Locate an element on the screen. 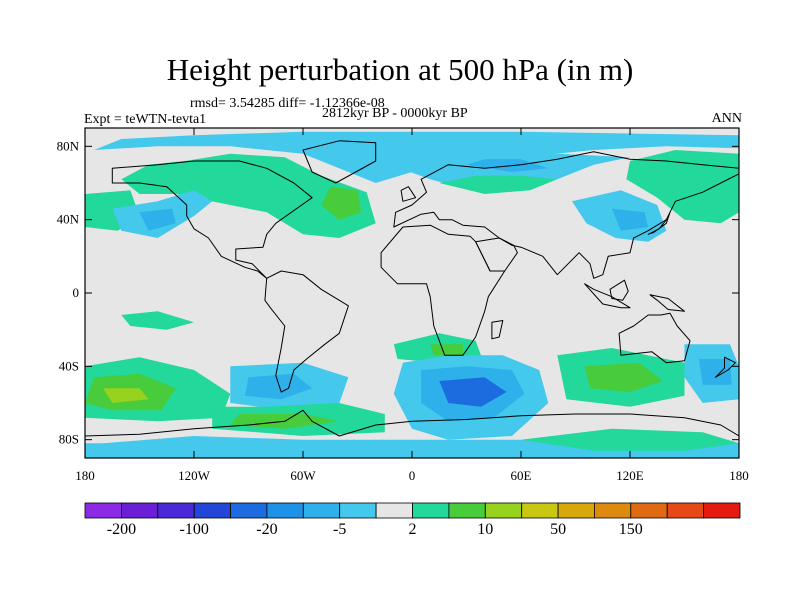 This screenshot has height=600, width=800. region-s-indian-east-high-core is located at coordinates (623, 377).